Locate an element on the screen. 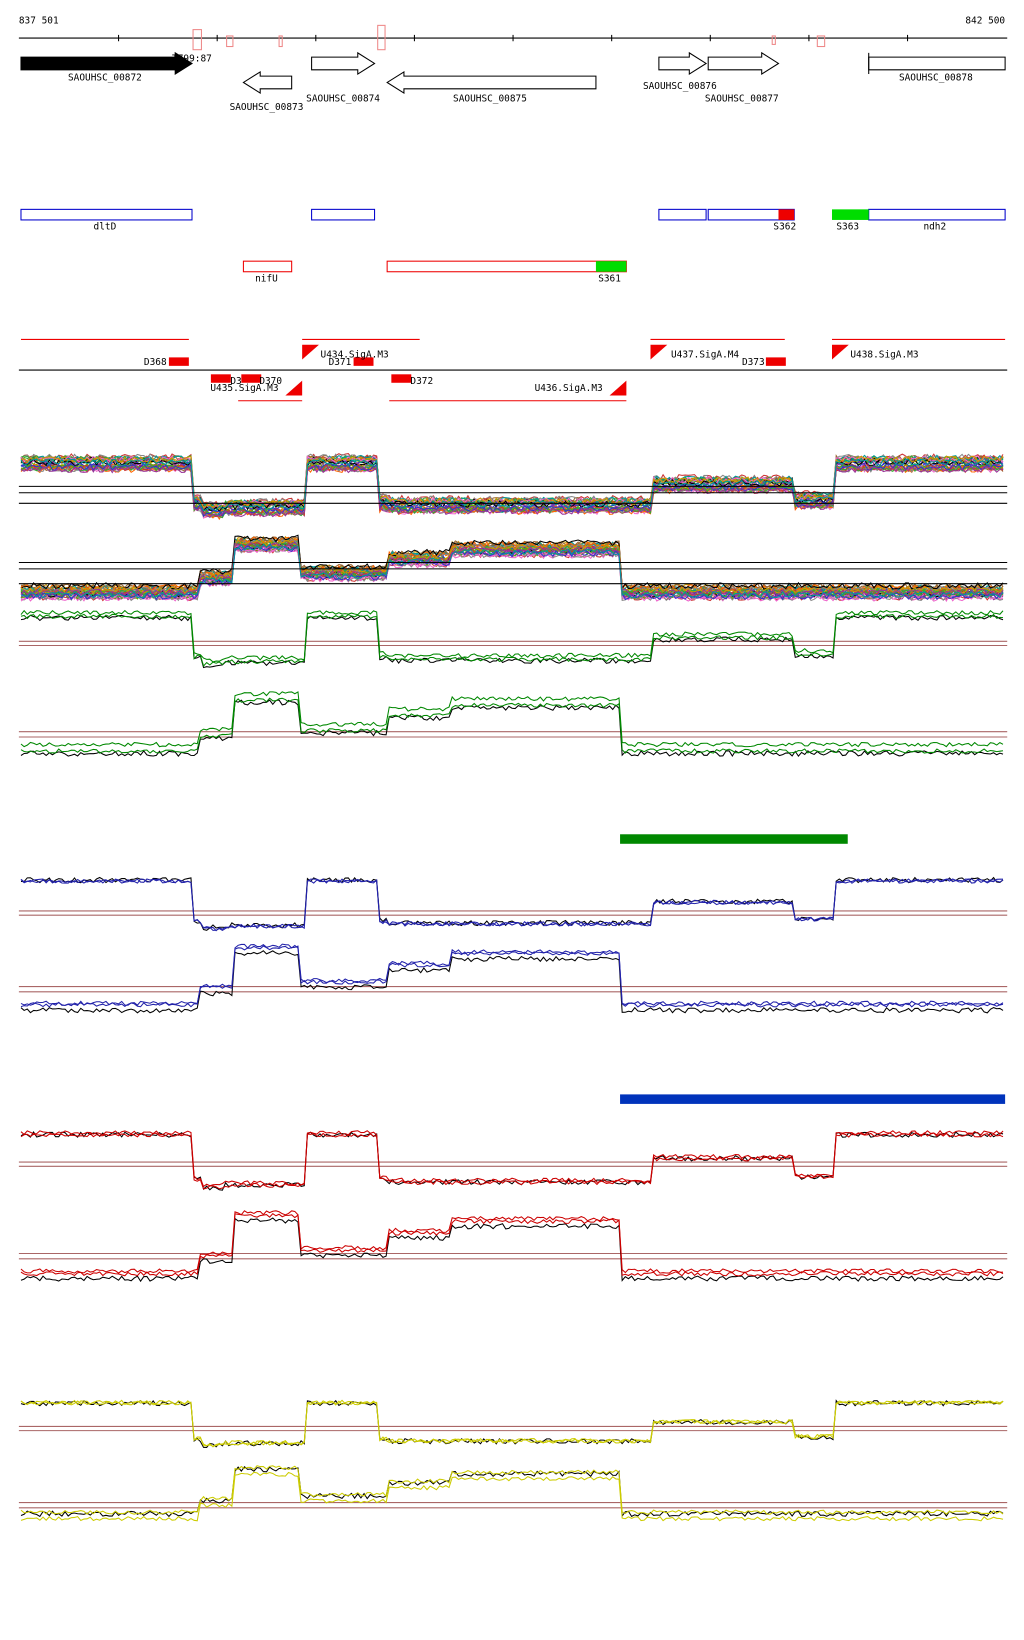  region-label: S362 is located at coordinates (784, 226).